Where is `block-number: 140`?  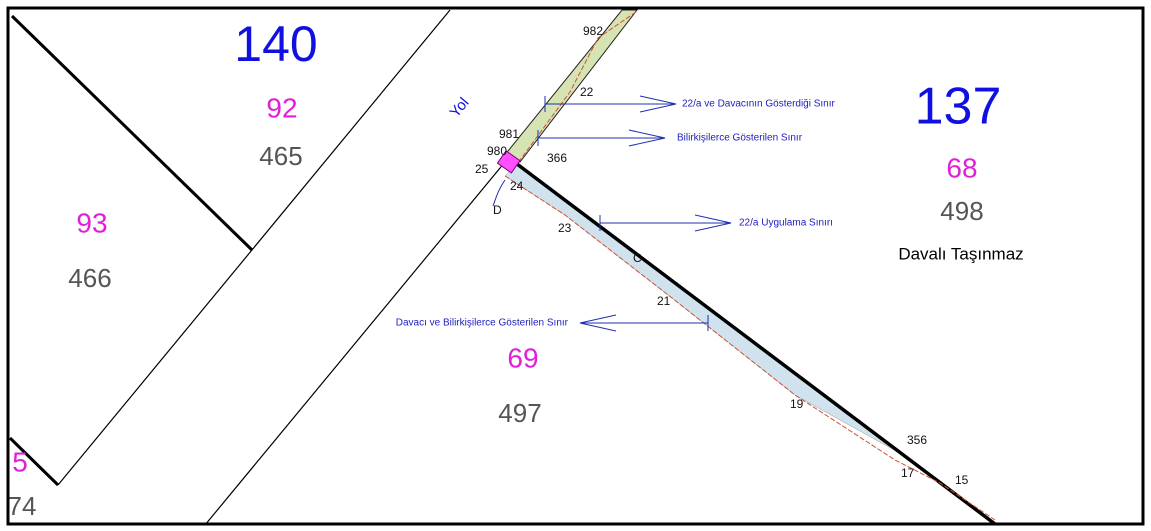
block-number: 140 is located at coordinates (275, 44).